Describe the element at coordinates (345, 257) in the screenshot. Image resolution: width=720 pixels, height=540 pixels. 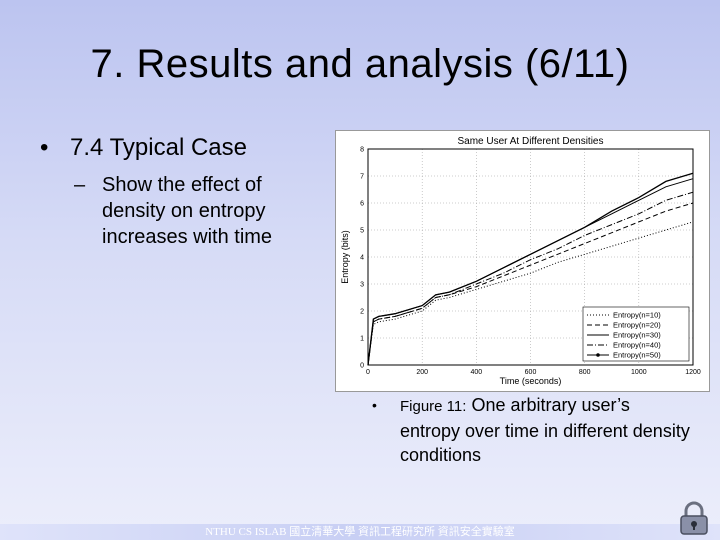
I see `y-axis-label: Entropy (bits)` at that location.